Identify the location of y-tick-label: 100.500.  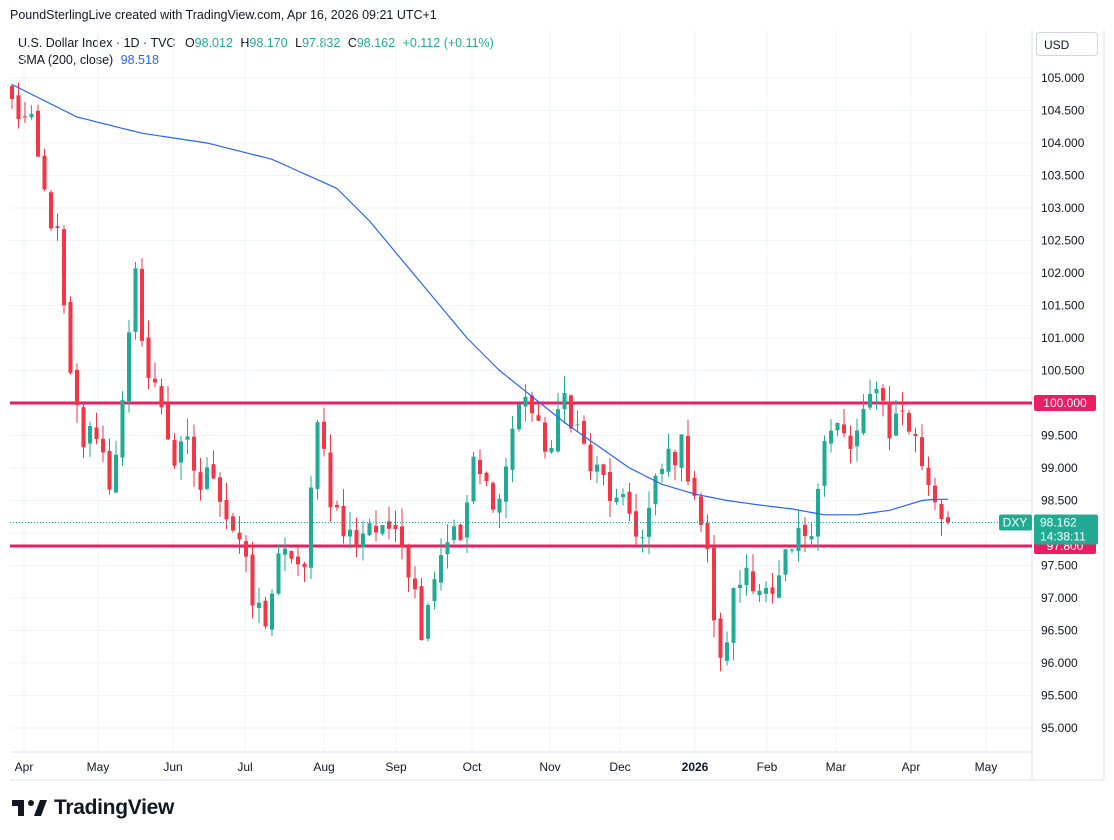
(1063, 371).